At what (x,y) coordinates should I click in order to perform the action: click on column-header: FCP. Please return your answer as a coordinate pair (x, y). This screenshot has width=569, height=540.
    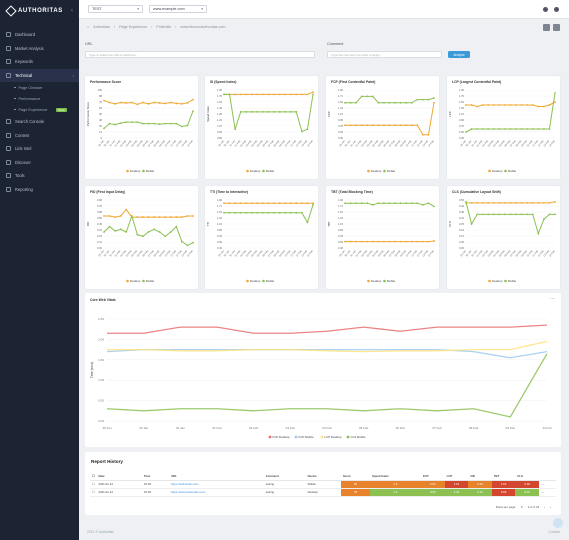
    Looking at the image, I should click on (432, 477).